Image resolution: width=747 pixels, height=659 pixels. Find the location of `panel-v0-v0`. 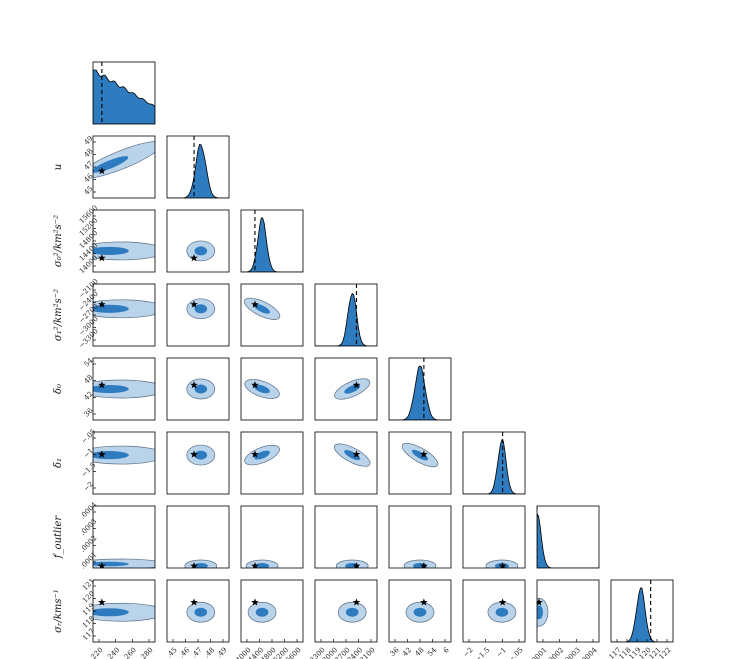

panel-v0-v0 is located at coordinates (124, 93).